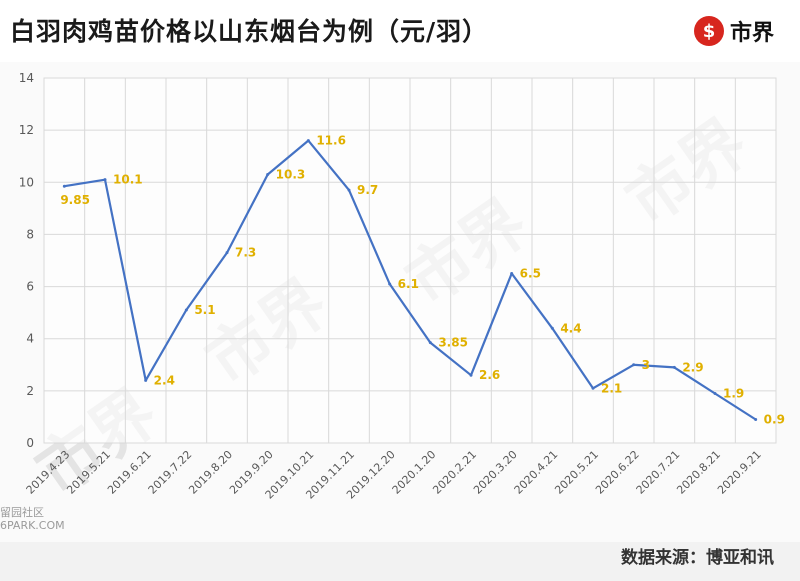  Describe the element at coordinates (453, 343) in the screenshot. I see `data-label: 3.85` at that location.